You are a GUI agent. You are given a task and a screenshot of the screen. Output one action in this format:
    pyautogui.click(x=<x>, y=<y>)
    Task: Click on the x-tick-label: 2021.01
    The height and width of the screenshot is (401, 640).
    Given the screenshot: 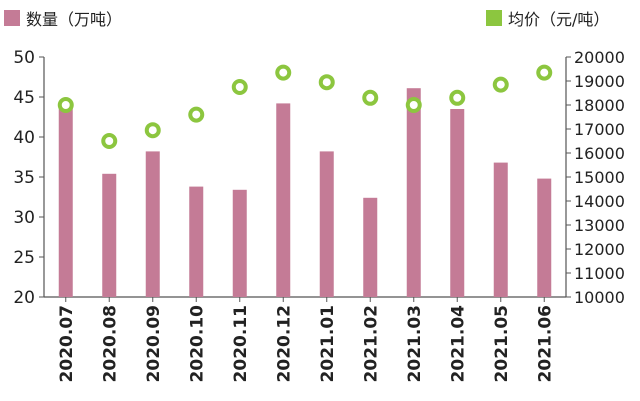 What is the action you would take?
    pyautogui.click(x=328, y=343)
    